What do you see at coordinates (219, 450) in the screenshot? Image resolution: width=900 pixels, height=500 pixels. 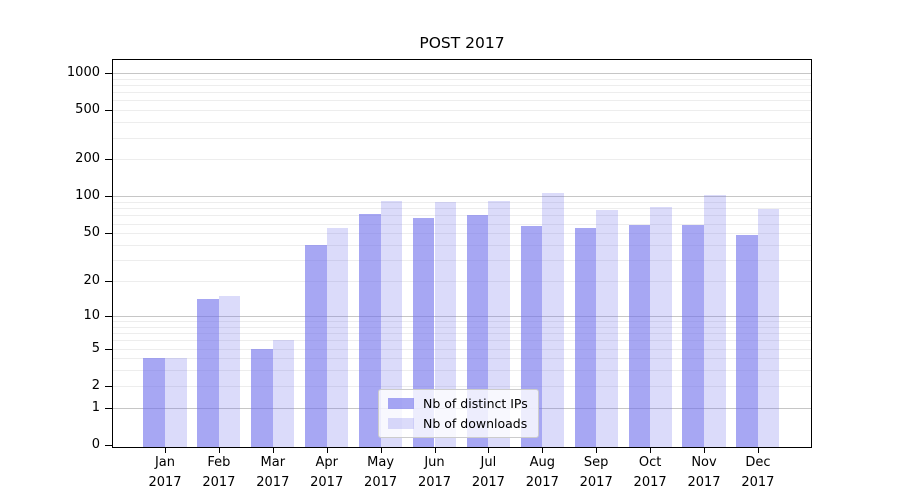 I see `x-tick-mark-feb` at bounding box center [219, 450].